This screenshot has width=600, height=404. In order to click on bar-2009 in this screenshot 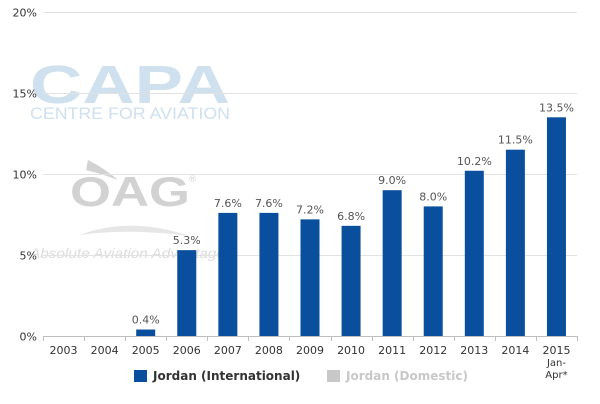, I will do `click(310, 277)`.